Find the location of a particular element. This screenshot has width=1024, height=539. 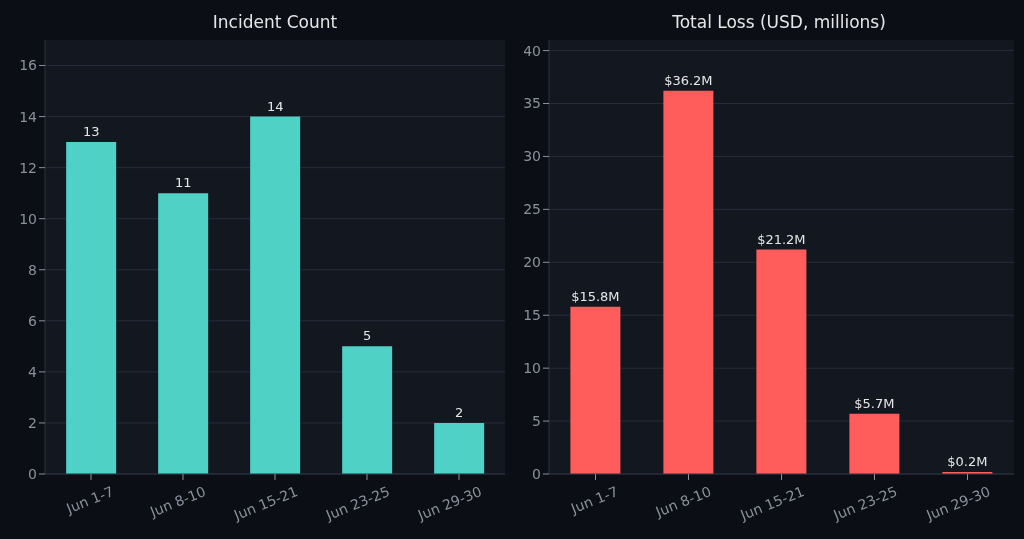

chart-title: Total Loss (USD, millions) is located at coordinates (779, 22).